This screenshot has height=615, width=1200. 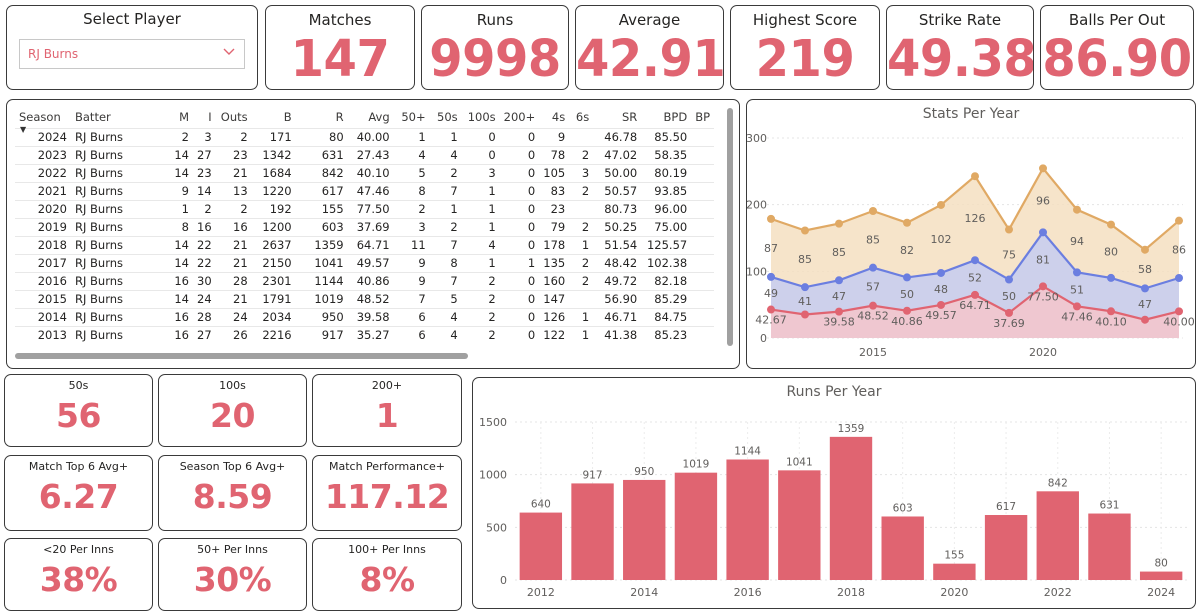 What do you see at coordinates (481, 116) in the screenshot?
I see `column-header: 100s` at bounding box center [481, 116].